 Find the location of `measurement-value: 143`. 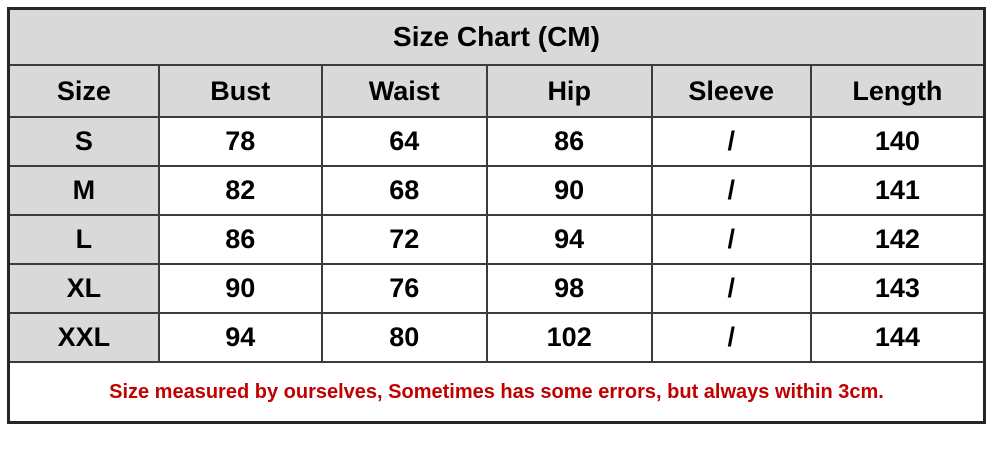

measurement-value: 143 is located at coordinates (897, 288).